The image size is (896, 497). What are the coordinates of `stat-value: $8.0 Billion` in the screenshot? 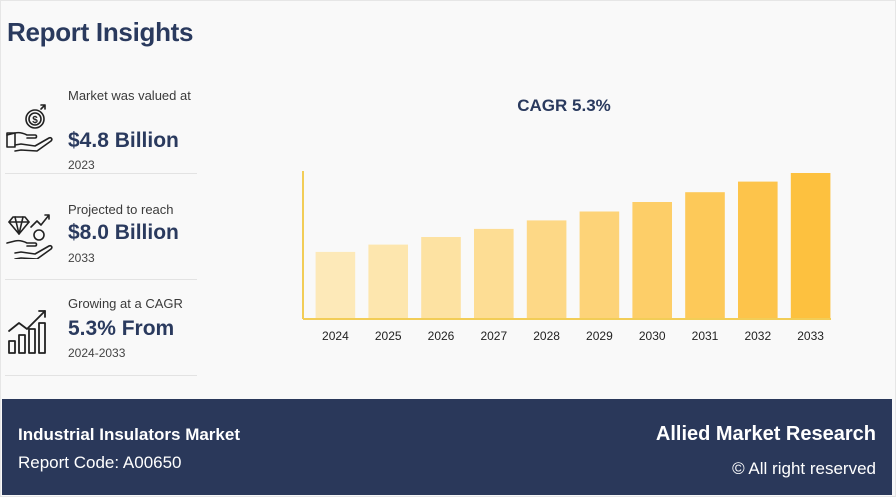 It's located at (123, 232).